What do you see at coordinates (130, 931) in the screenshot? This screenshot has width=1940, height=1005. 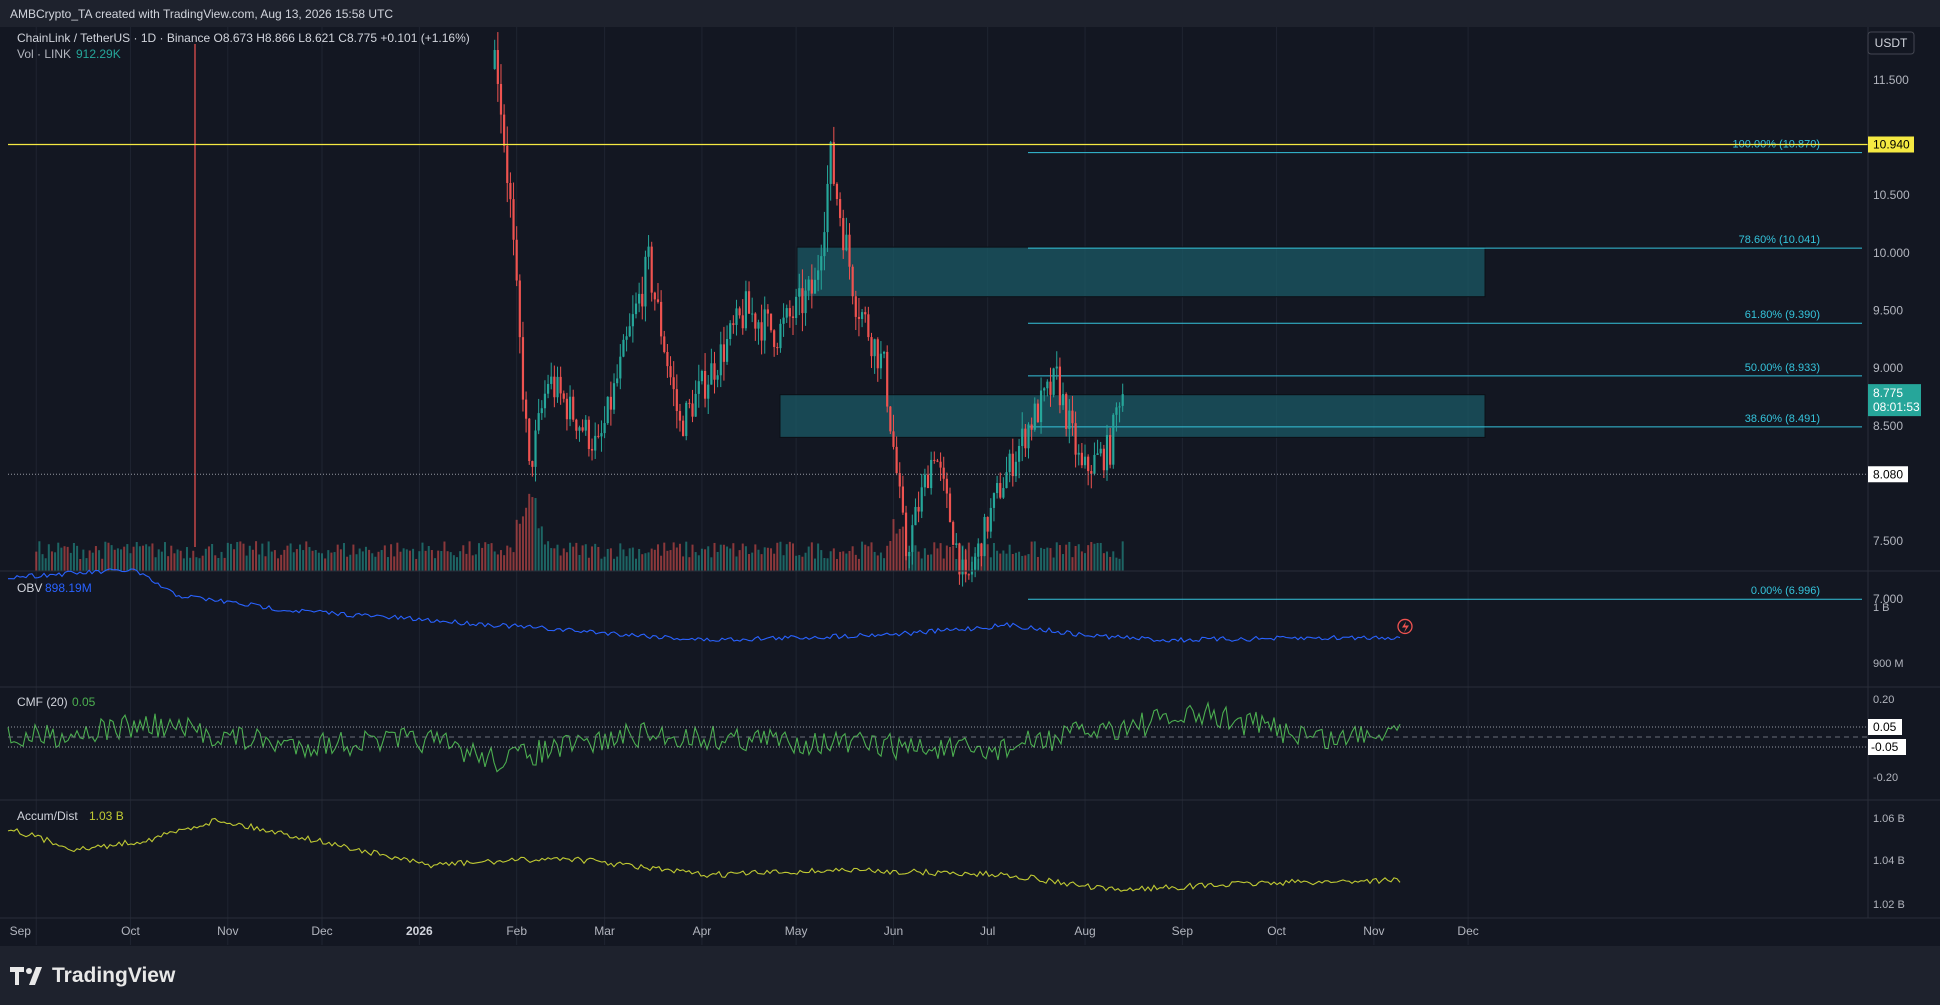 I see `time-tick: Oct` at bounding box center [130, 931].